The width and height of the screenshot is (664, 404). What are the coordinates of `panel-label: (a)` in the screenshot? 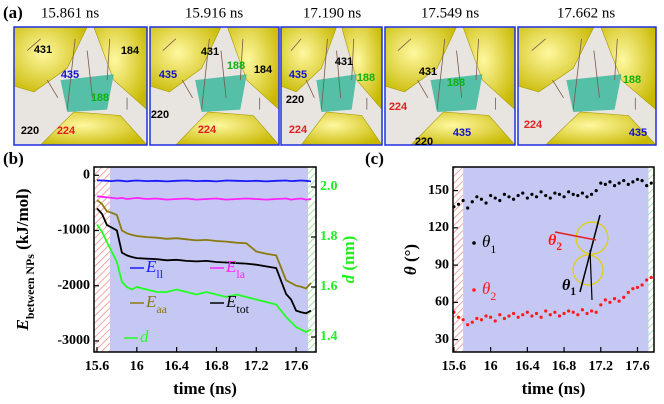 It's located at (13, 12).